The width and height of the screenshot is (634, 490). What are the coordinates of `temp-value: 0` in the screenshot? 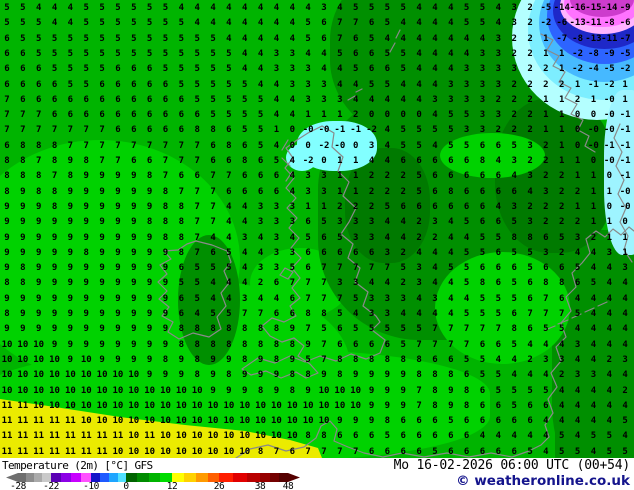 It's located at (625, 222).